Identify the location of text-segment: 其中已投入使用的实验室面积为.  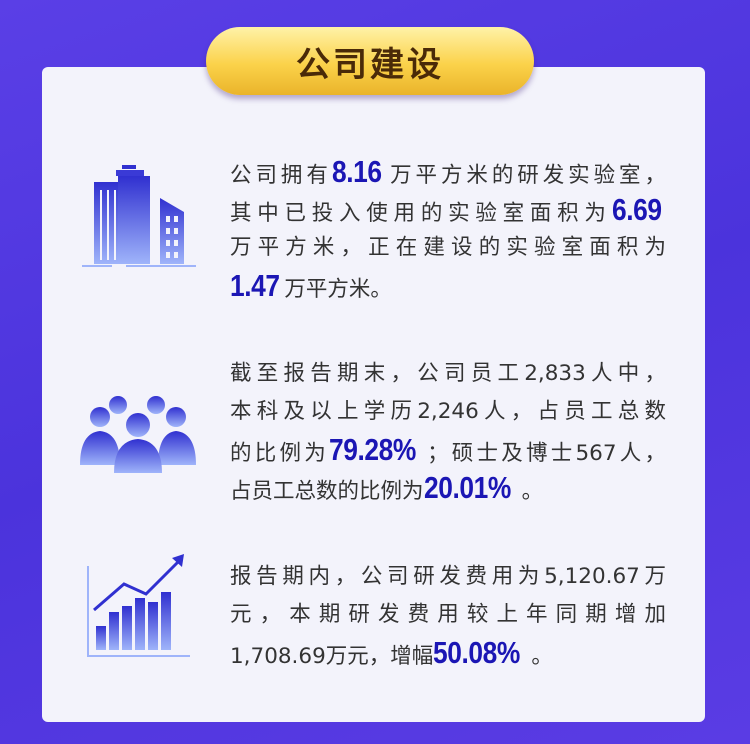
(421, 213).